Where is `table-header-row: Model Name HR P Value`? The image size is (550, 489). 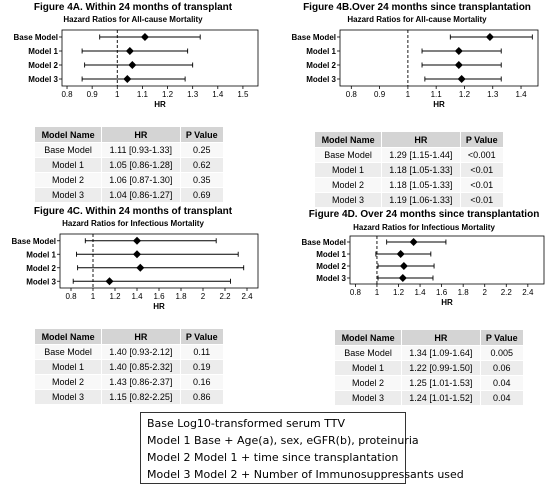
table-header-row: Model Name HR P Value is located at coordinates (429, 337).